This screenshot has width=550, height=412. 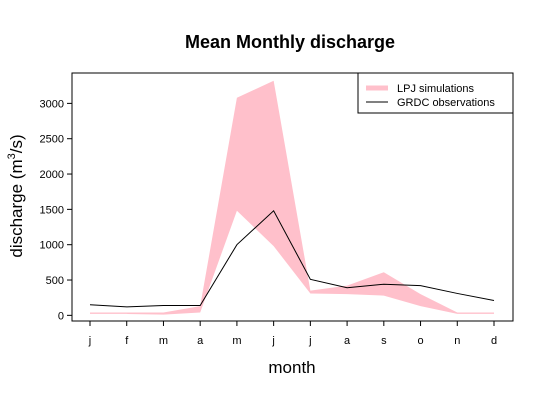 What do you see at coordinates (16, 143) in the screenshot?
I see `y-axis-title-tail: /s)` at bounding box center [16, 143].